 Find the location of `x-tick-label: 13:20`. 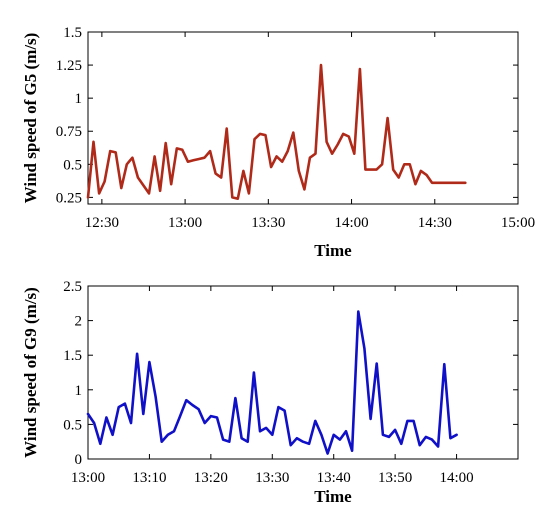

x-tick-label: 13:20 is located at coordinates (211, 478).